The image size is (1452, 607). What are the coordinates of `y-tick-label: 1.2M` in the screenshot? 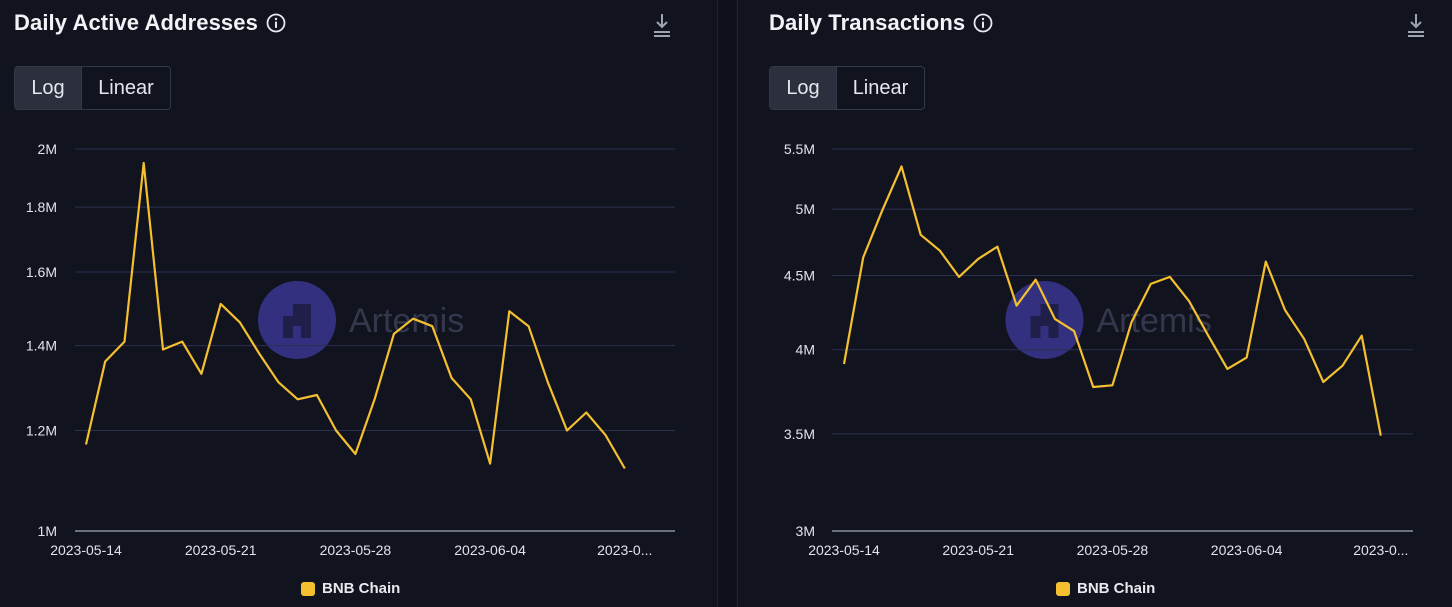 It's located at (41, 431).